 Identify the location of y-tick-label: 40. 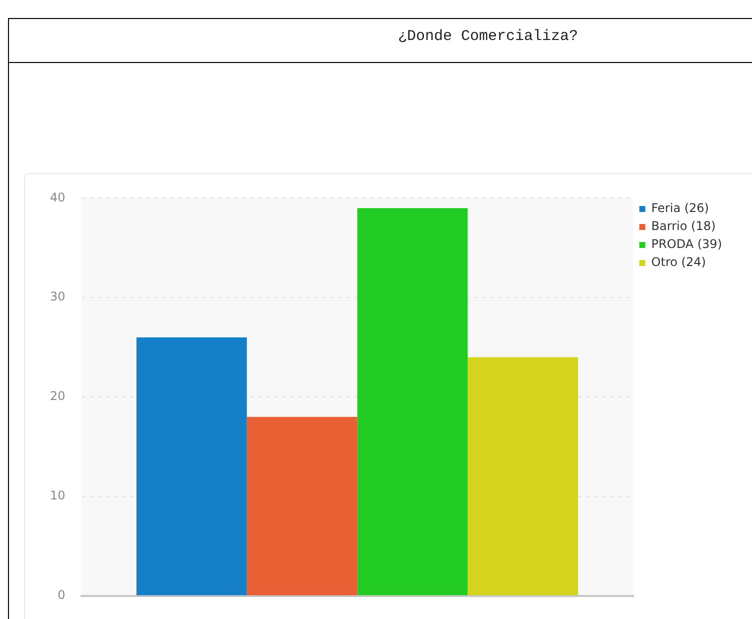
(58, 197).